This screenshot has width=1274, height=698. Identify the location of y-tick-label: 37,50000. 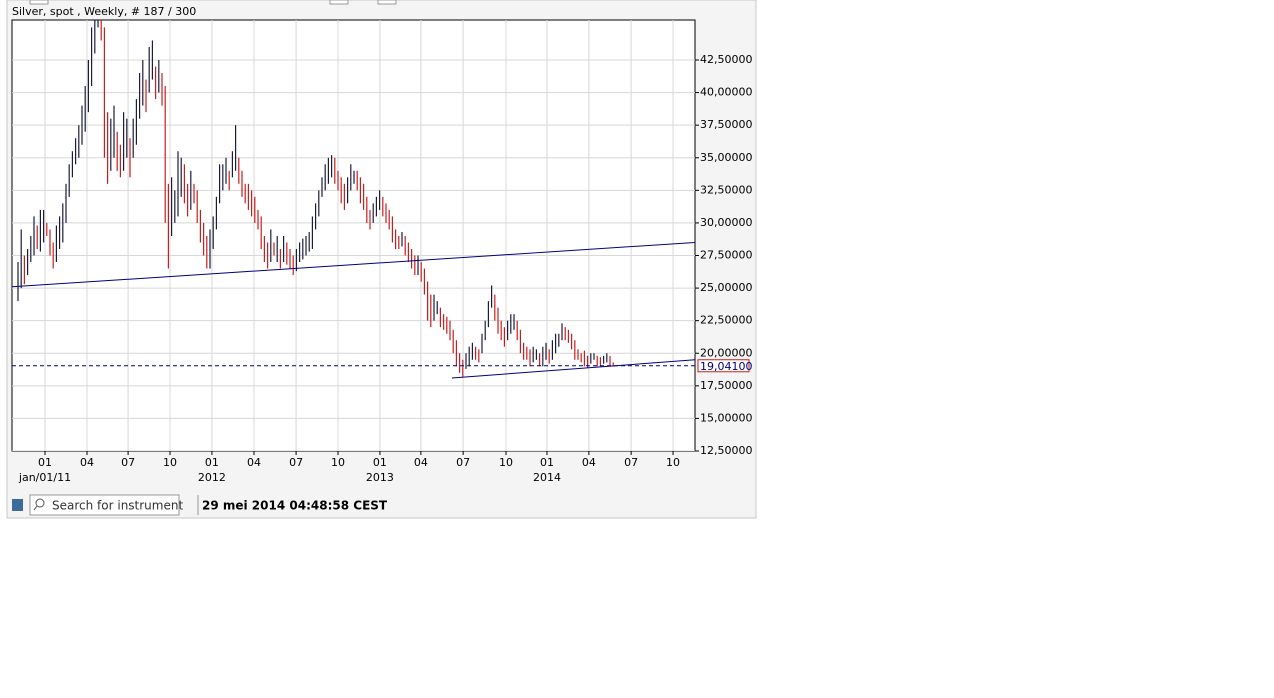
(726, 124).